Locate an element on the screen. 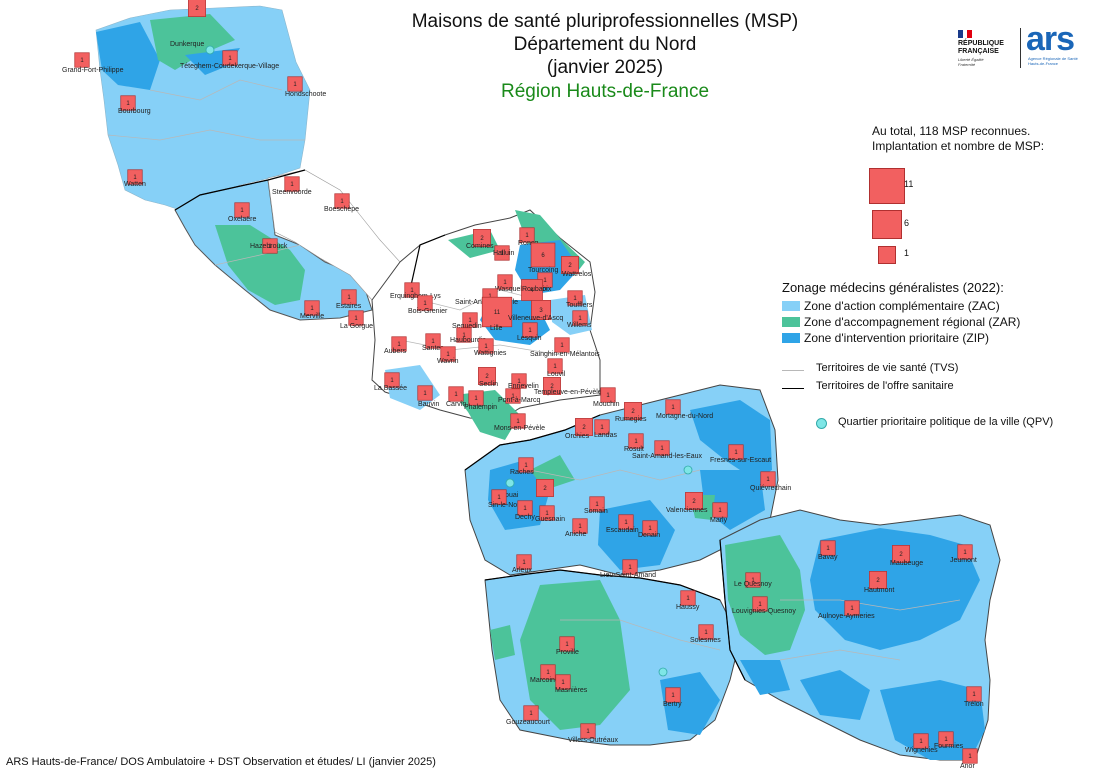  place-label: Seclin is located at coordinates (488, 384).